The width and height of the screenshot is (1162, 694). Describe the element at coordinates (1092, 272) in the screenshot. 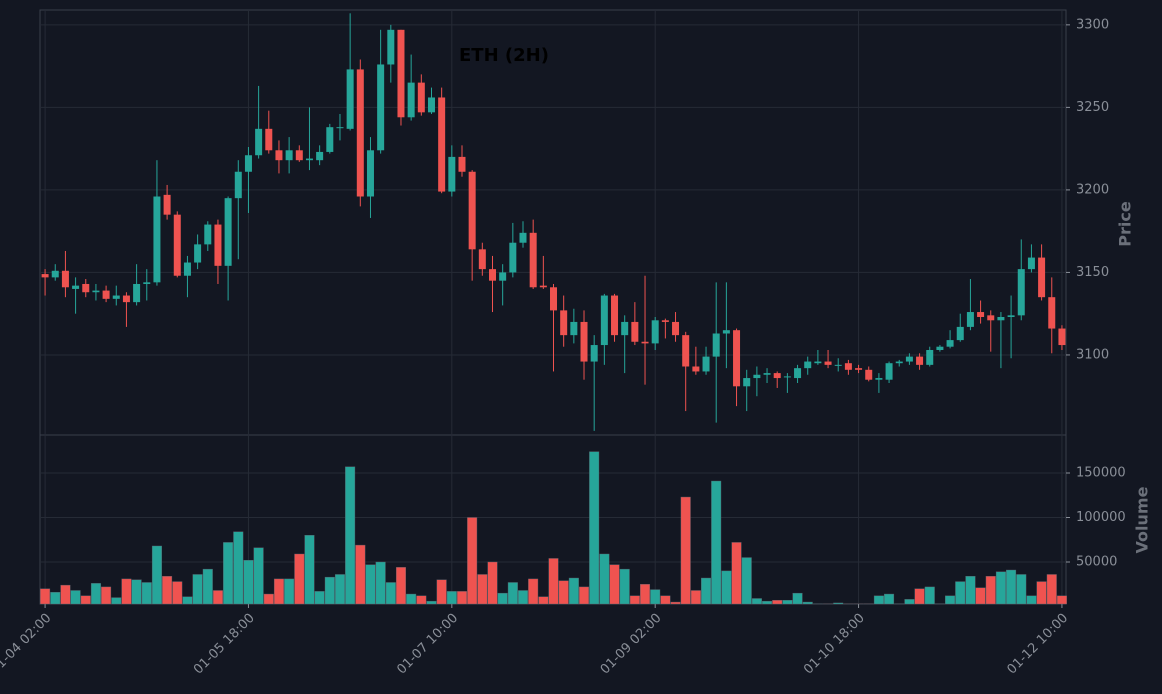

I see `y-tick-label: 3150` at that location.